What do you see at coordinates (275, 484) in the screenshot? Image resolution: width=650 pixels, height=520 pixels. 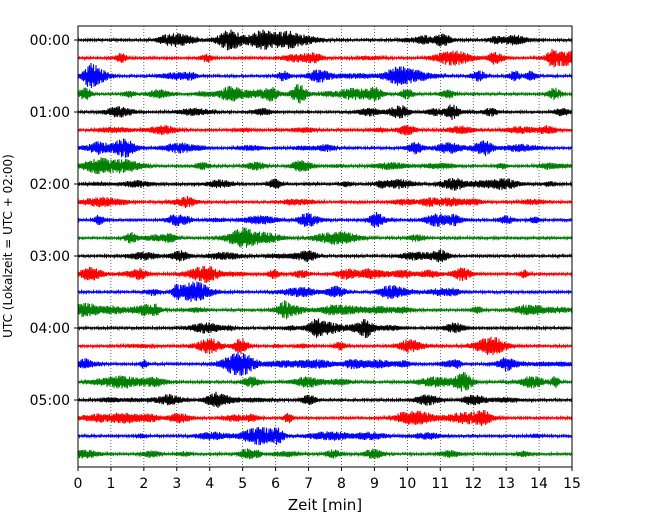 I see `x-tick-label: 6` at bounding box center [275, 484].